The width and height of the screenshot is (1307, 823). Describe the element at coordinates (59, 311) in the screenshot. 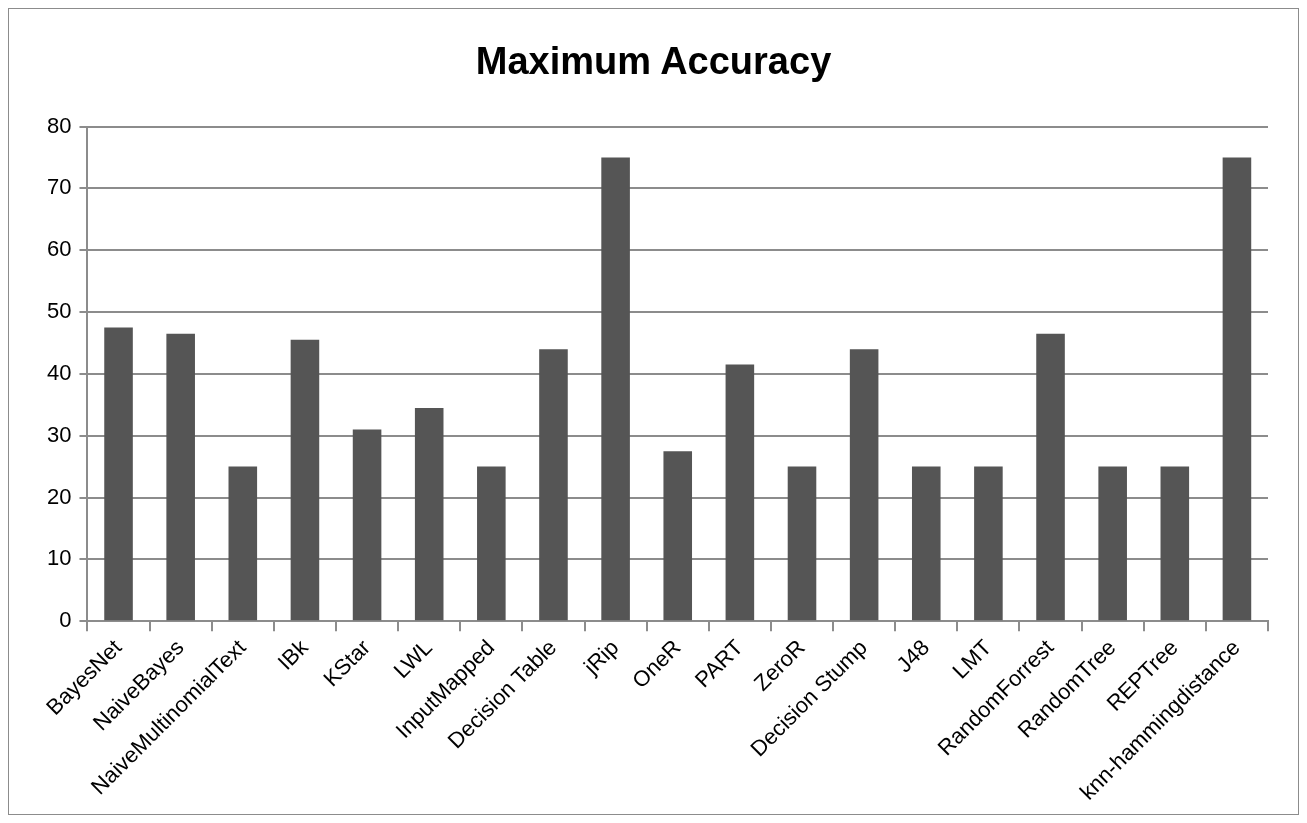

I see `y-tick-label: 50` at that location.